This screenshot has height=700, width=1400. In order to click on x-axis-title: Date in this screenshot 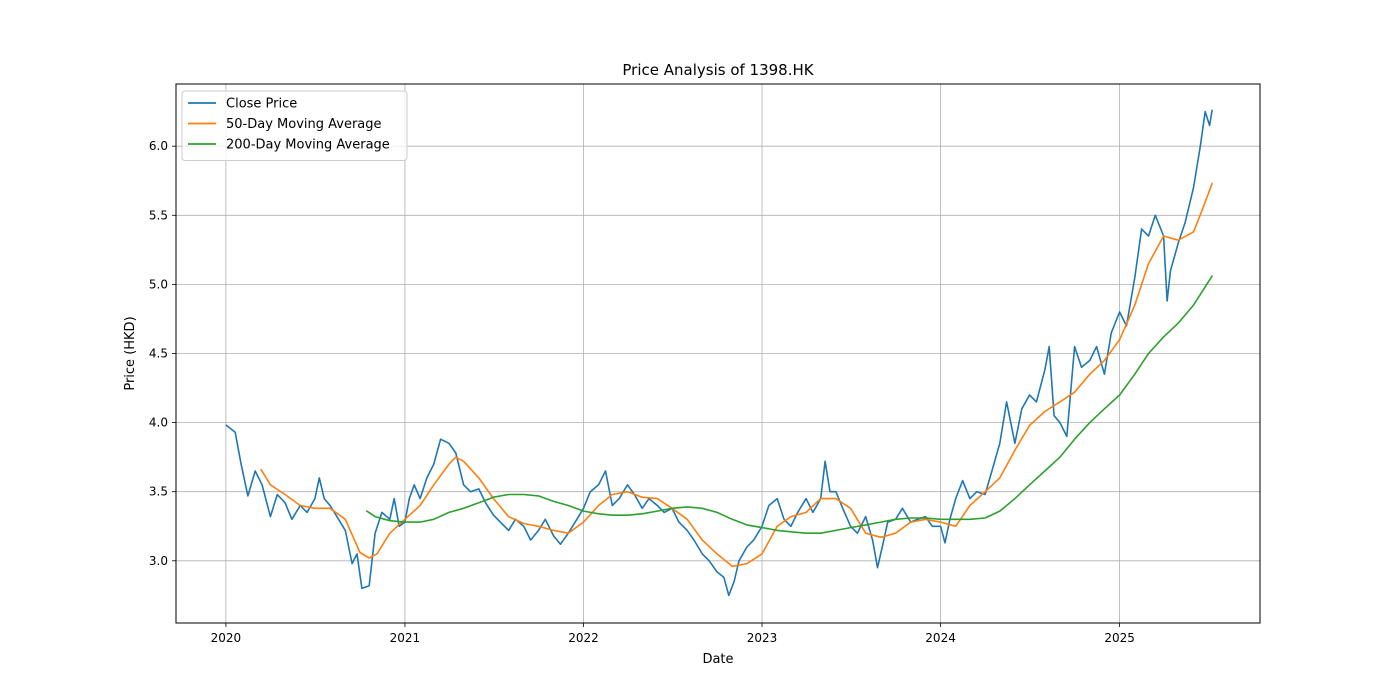, I will do `click(717, 659)`.